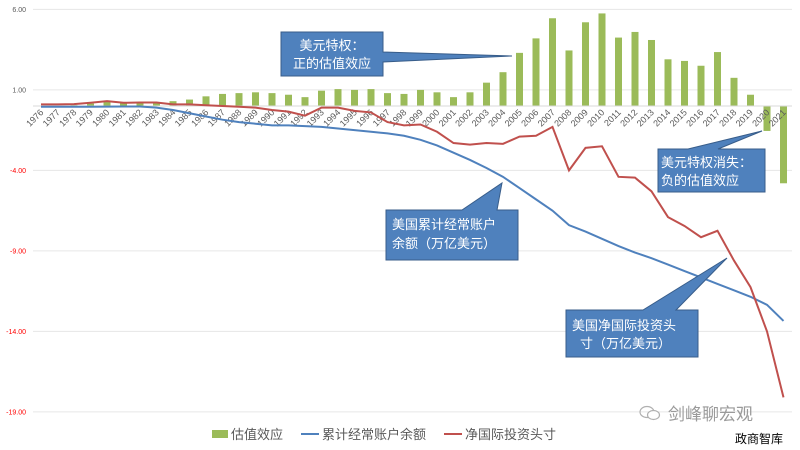  Describe the element at coordinates (331, 117) in the screenshot. I see `x-tick-label: 1994` at that location.